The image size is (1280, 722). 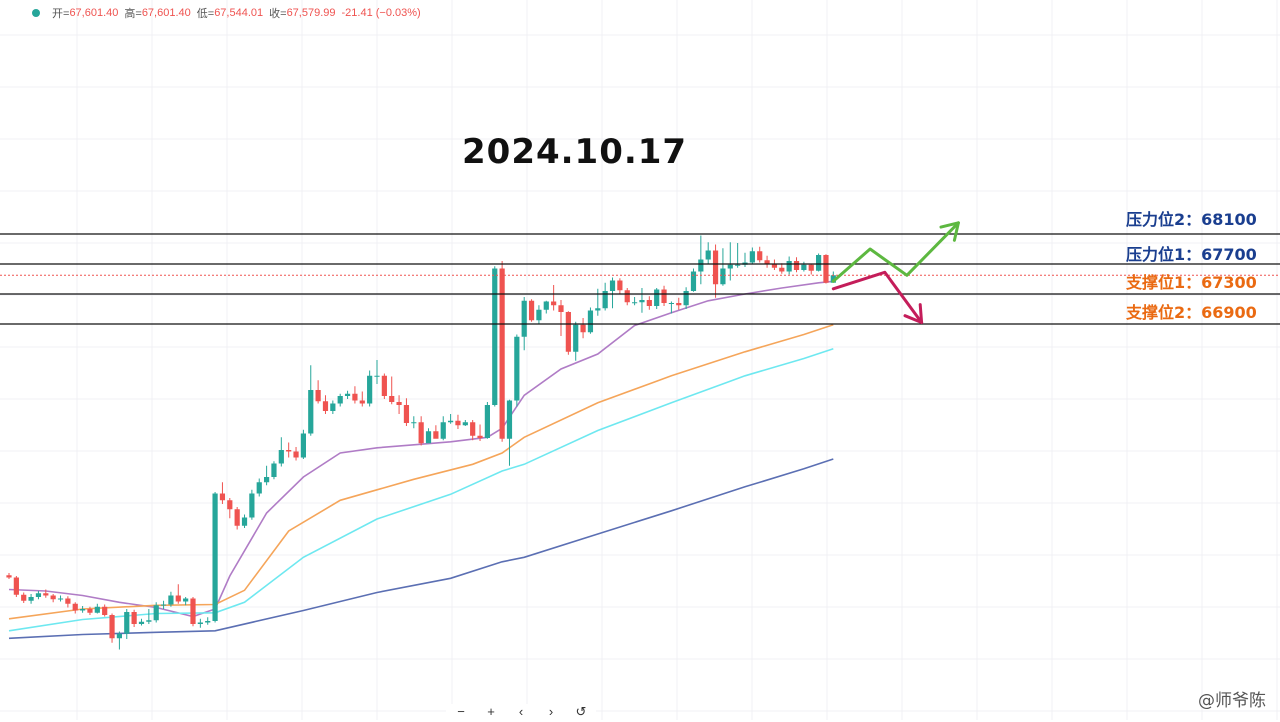 What do you see at coordinates (640, 279) in the screenshot?
I see `level-lines` at bounding box center [640, 279].